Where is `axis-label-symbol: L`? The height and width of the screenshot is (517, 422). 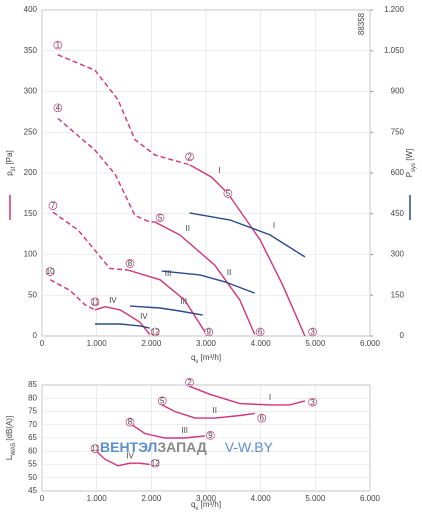 axis-label-symbol: L is located at coordinates (9, 457).